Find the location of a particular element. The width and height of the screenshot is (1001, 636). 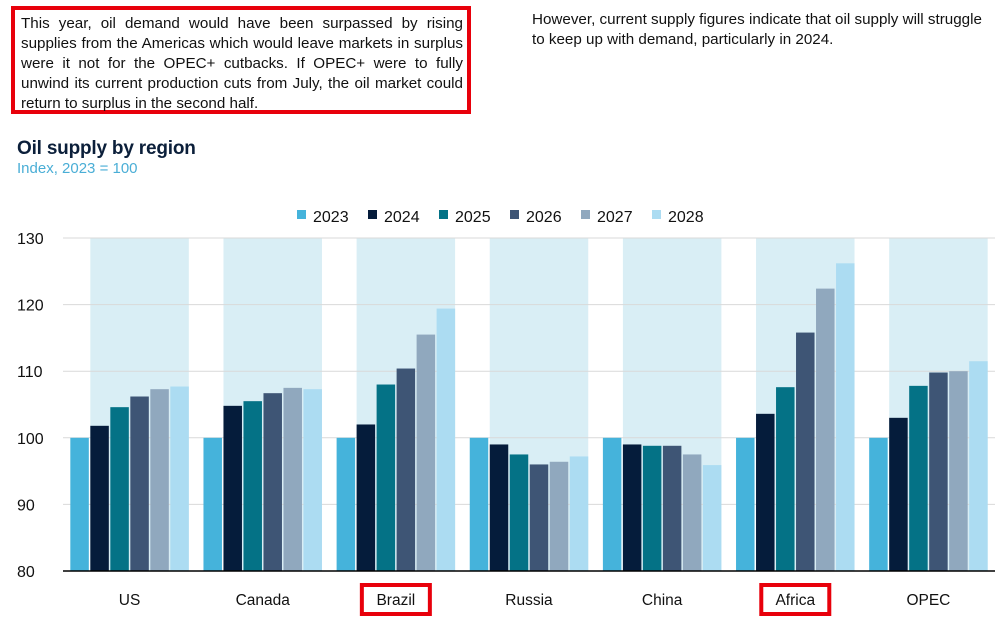

bar-canada-2024 is located at coordinates (232, 488).